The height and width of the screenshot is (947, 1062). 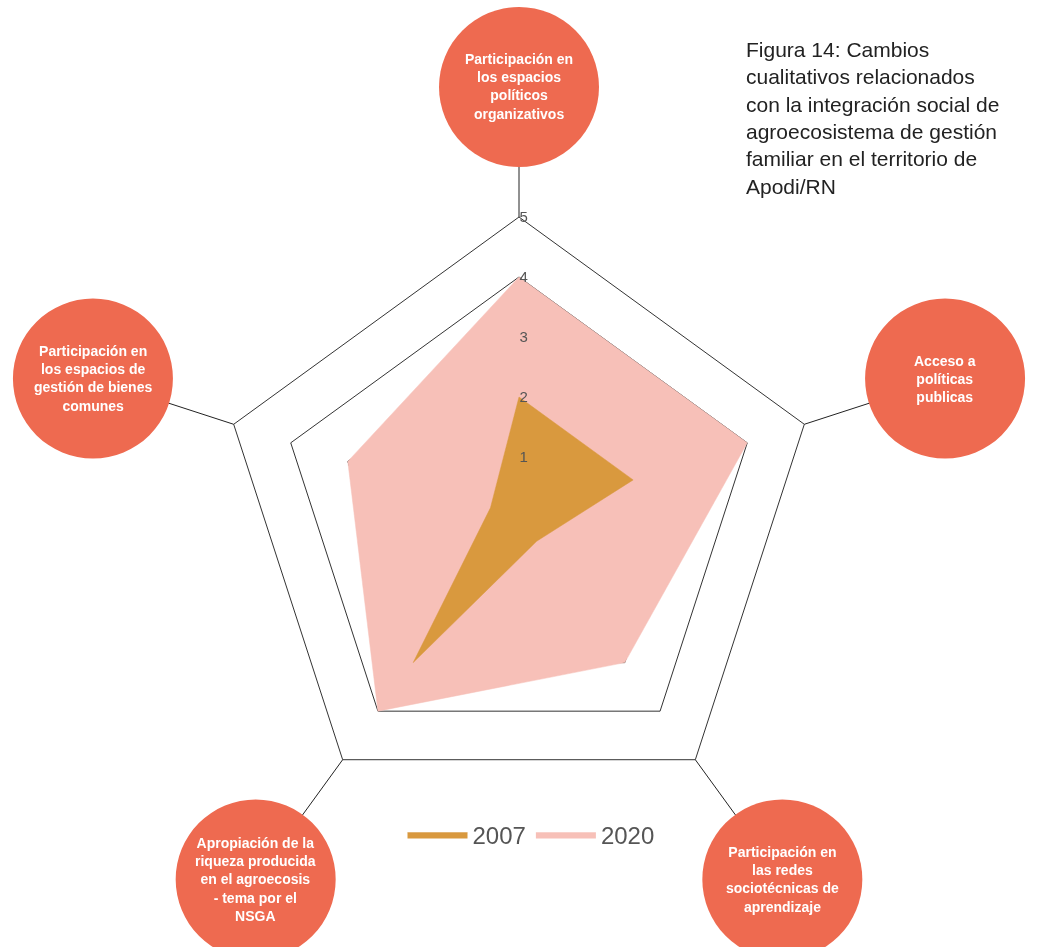 What do you see at coordinates (873, 118) in the screenshot?
I see `text: Figura 14: Cambios cualitativos relacionados con la integración social de agroecosistema de gestión familiar en el territorio de Apodi/RN` at bounding box center [873, 118].